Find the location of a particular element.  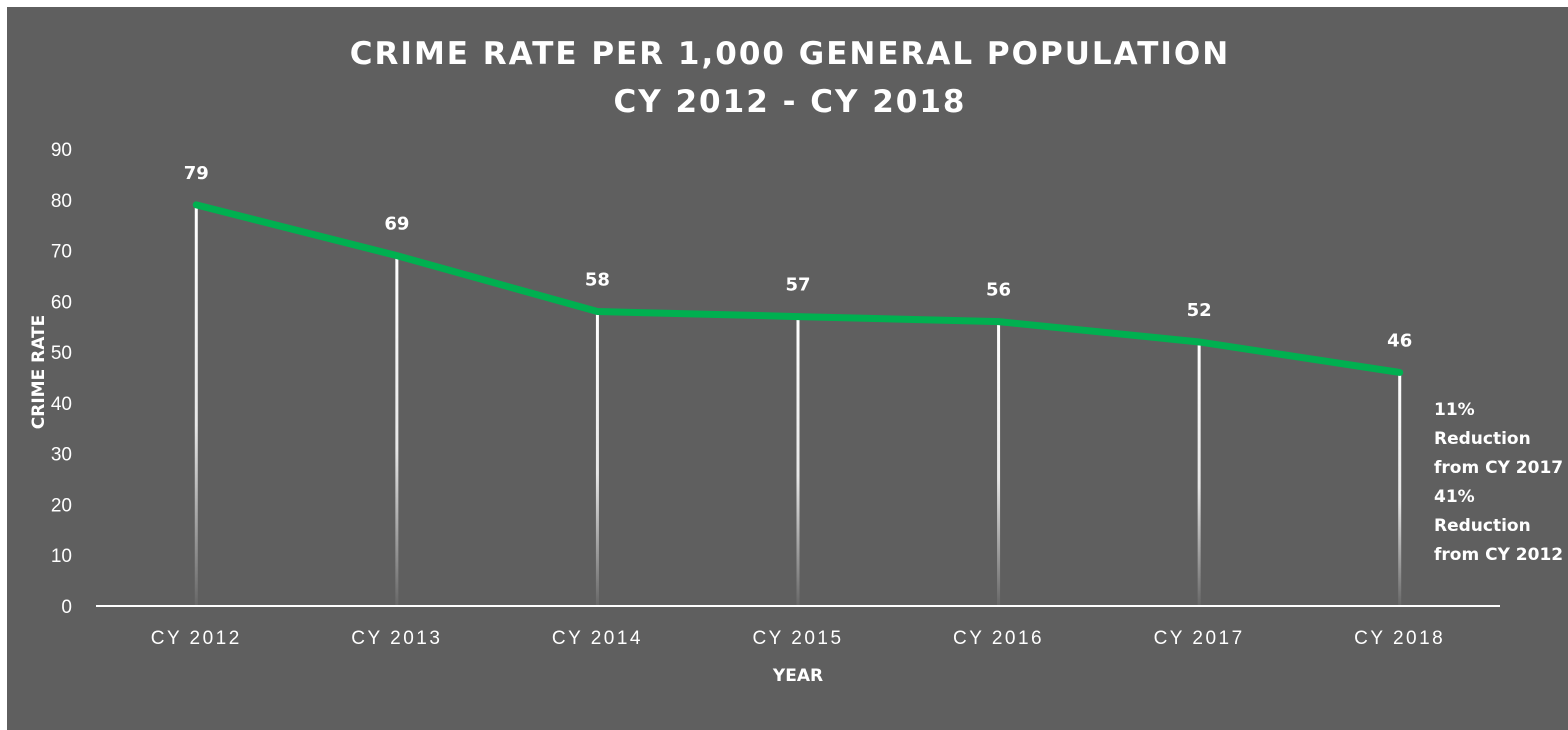

data-label: 79 is located at coordinates (196, 173).